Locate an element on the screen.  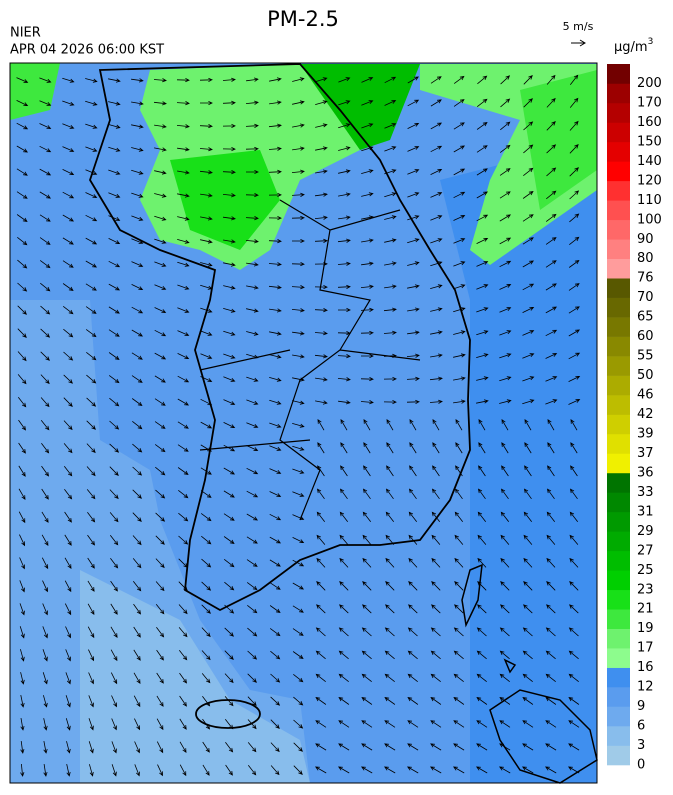
colorbar-label: 65 is located at coordinates (645, 317).